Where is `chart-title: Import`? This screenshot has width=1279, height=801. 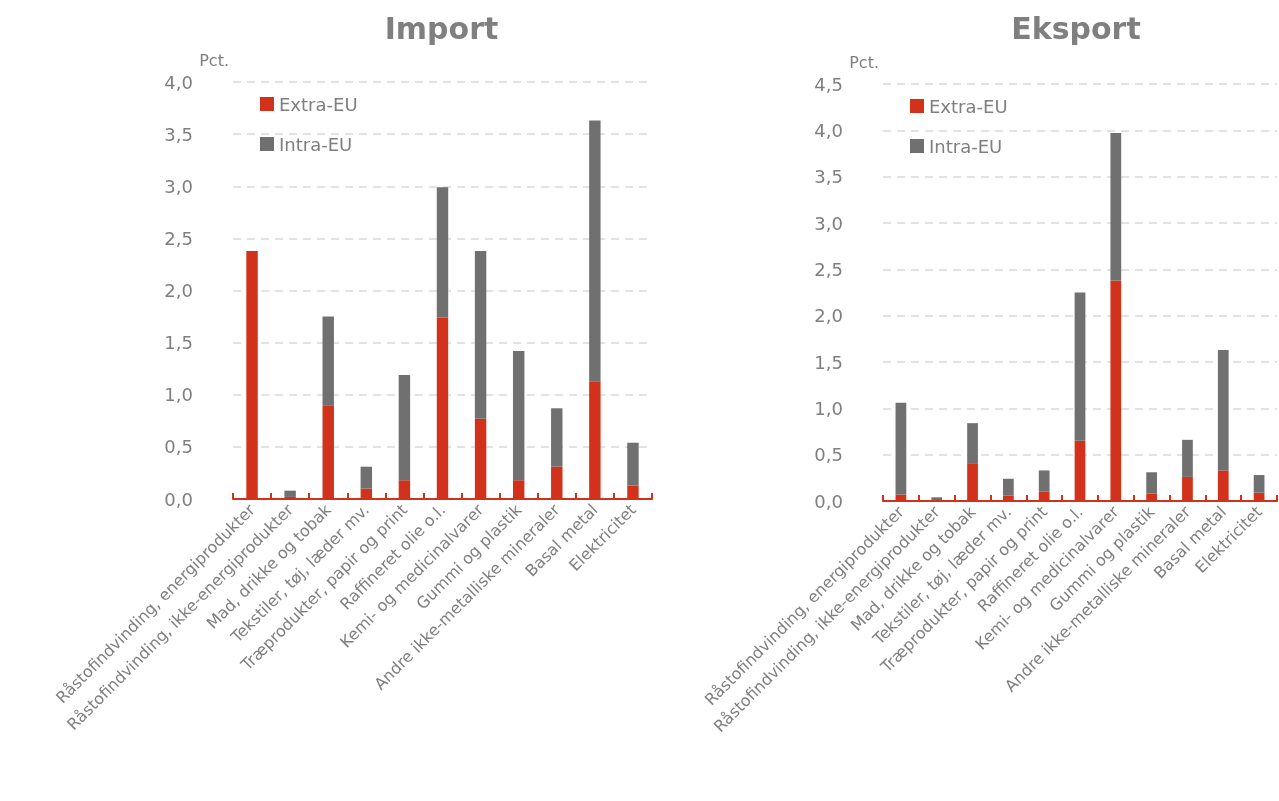 chart-title: Import is located at coordinates (441, 28).